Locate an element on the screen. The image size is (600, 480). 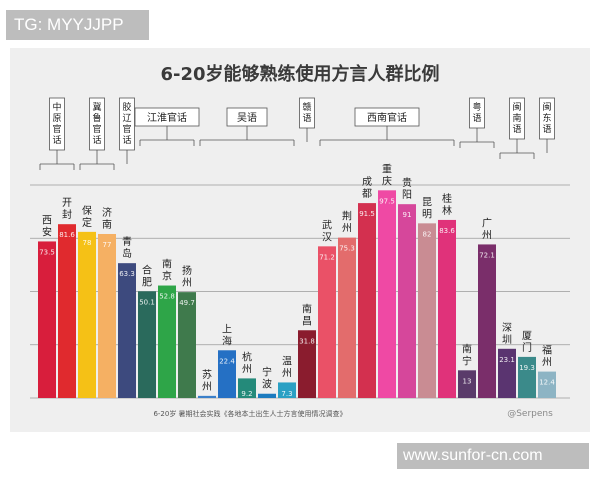
city-label: 开封 is located at coordinates (67, 209).